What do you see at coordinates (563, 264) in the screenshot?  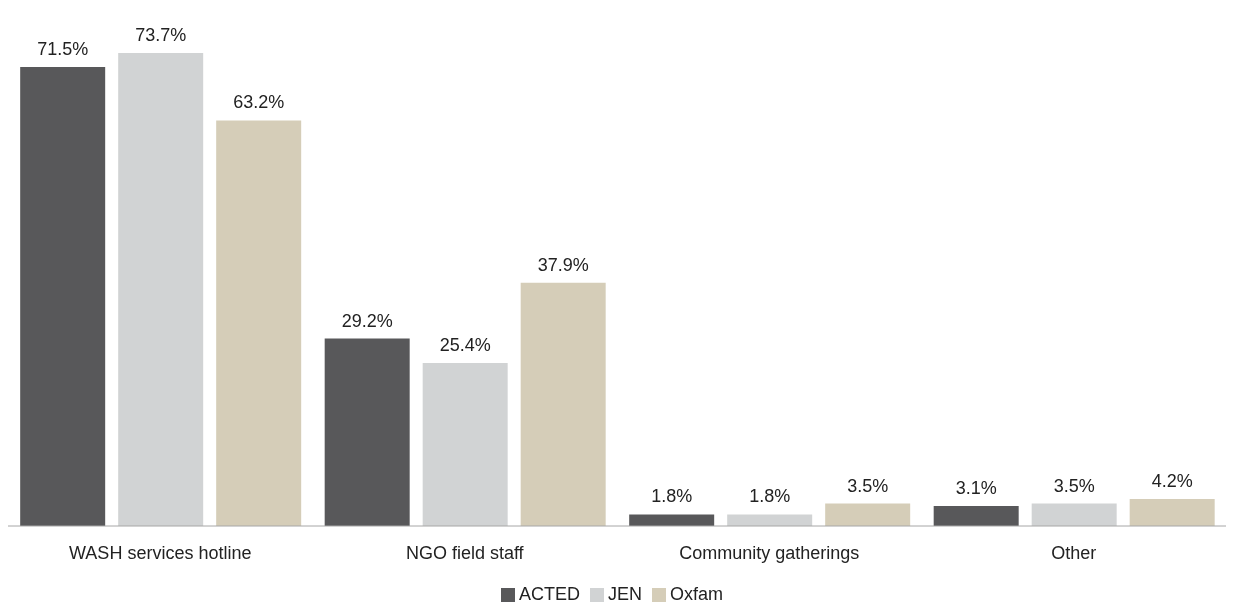 I see `data-label: 37.9%` at bounding box center [563, 264].